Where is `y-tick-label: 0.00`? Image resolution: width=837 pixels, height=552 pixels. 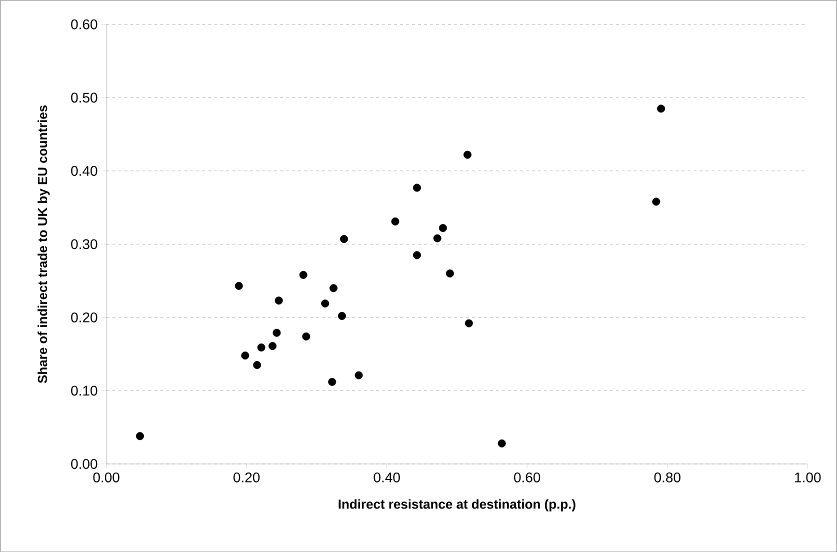 y-tick-label: 0.00 is located at coordinates (84, 463).